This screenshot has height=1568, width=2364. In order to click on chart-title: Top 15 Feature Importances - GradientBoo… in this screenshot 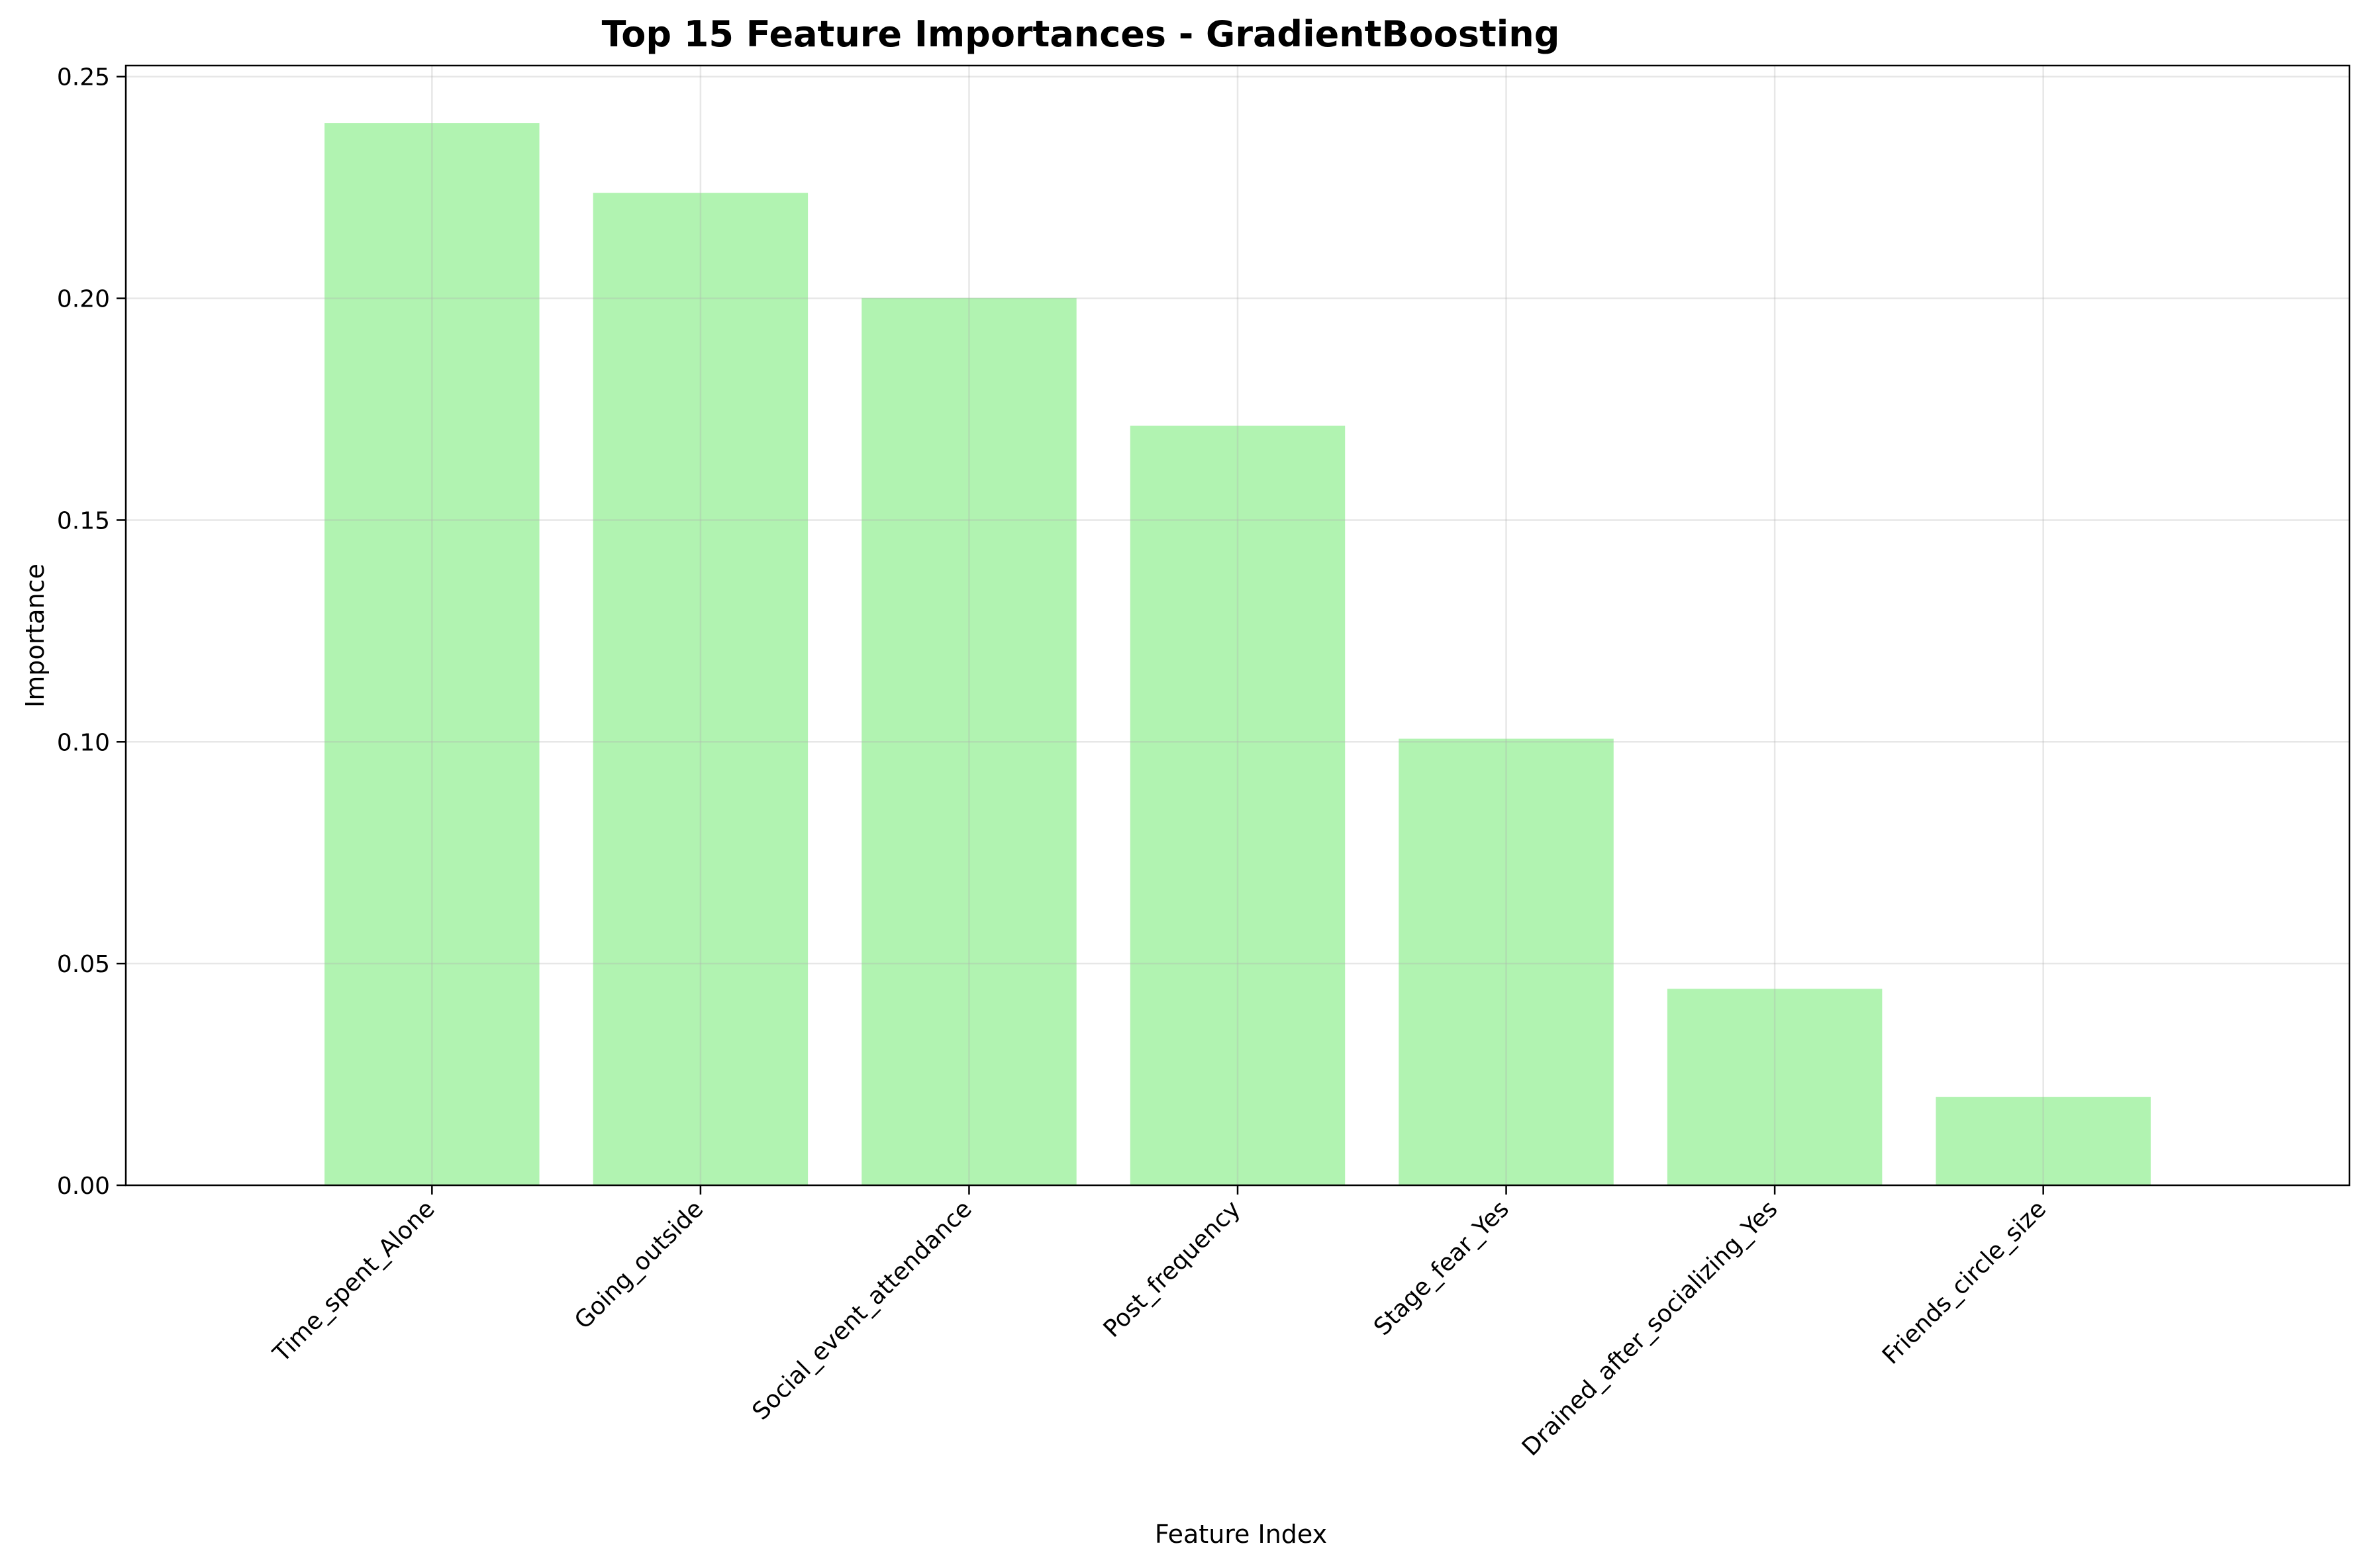, I will do `click(1081, 34)`.